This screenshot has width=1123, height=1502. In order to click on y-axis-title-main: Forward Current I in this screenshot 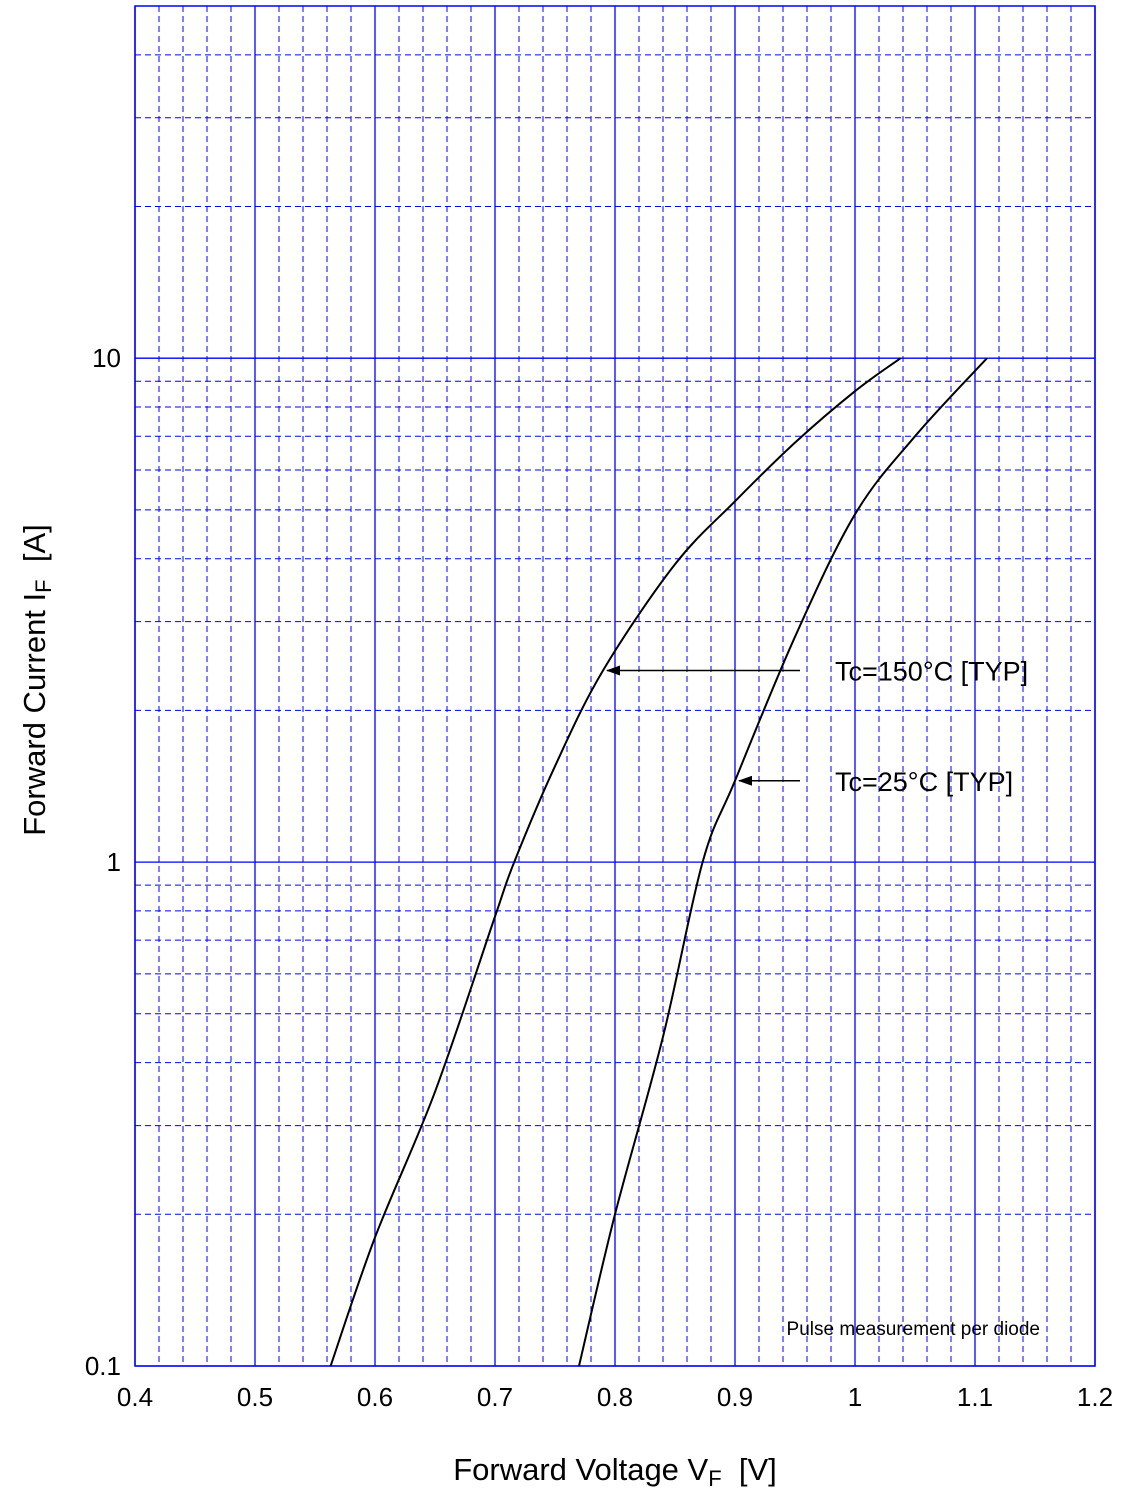, I will do `click(34, 714)`.